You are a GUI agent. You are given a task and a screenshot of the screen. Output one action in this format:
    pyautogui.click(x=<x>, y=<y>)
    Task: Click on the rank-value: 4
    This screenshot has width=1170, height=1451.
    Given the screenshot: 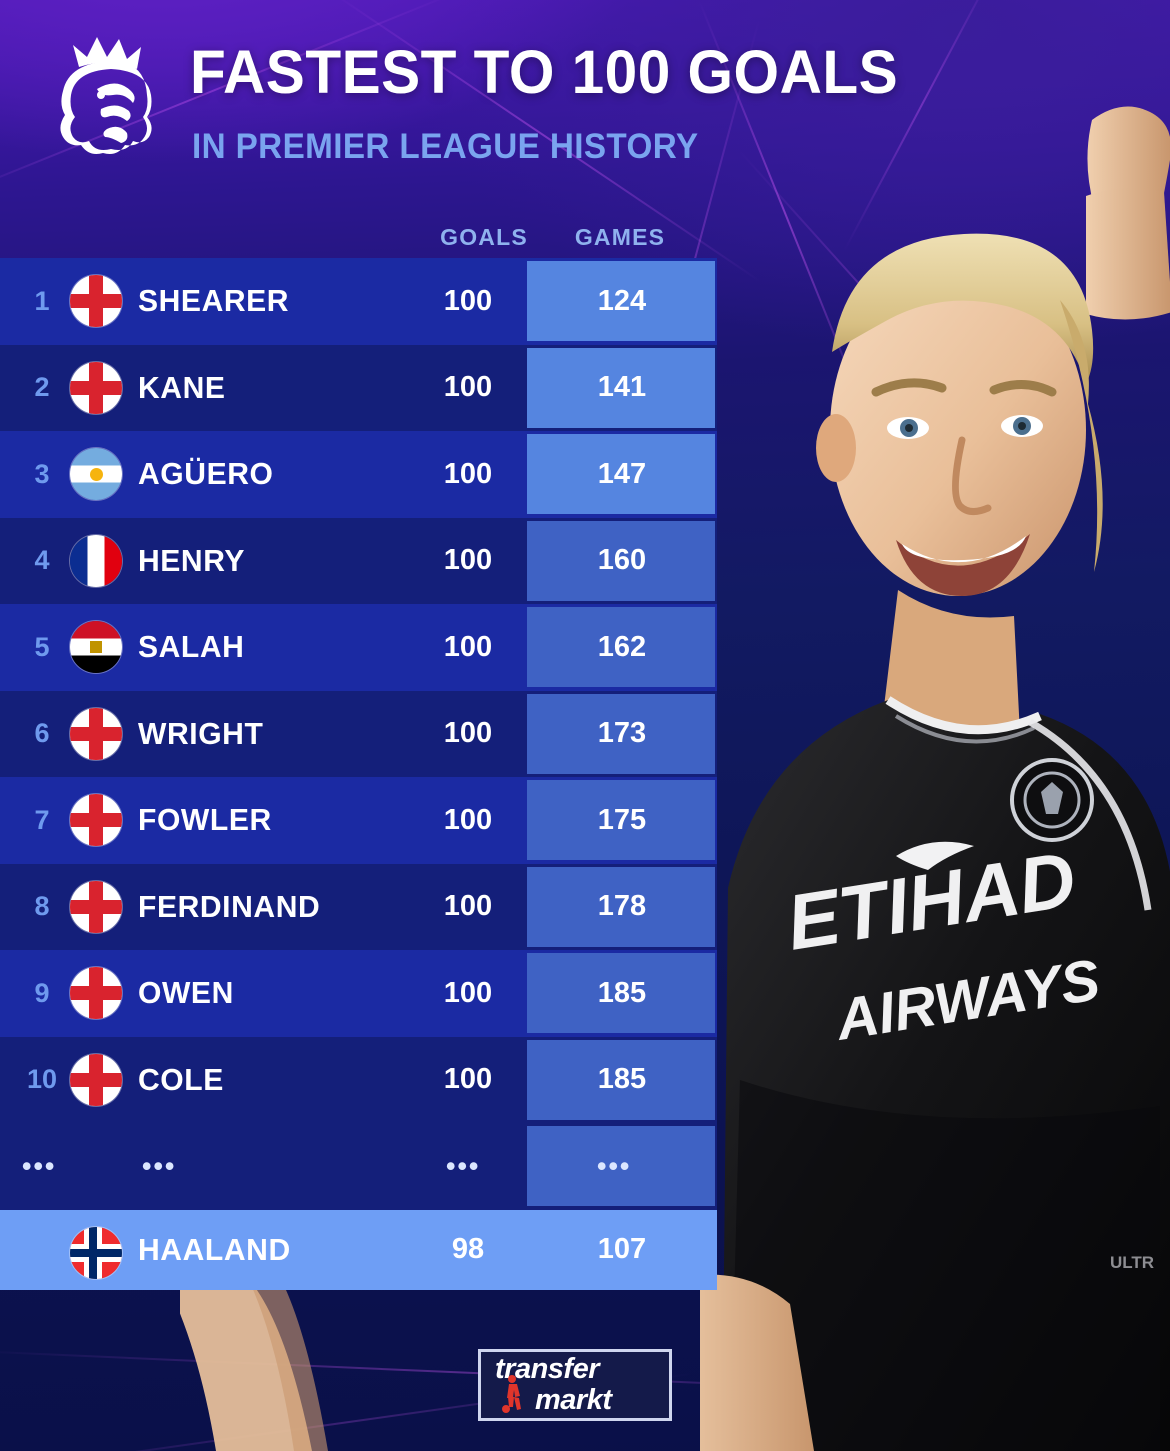 What is the action you would take?
    pyautogui.click(x=42, y=560)
    